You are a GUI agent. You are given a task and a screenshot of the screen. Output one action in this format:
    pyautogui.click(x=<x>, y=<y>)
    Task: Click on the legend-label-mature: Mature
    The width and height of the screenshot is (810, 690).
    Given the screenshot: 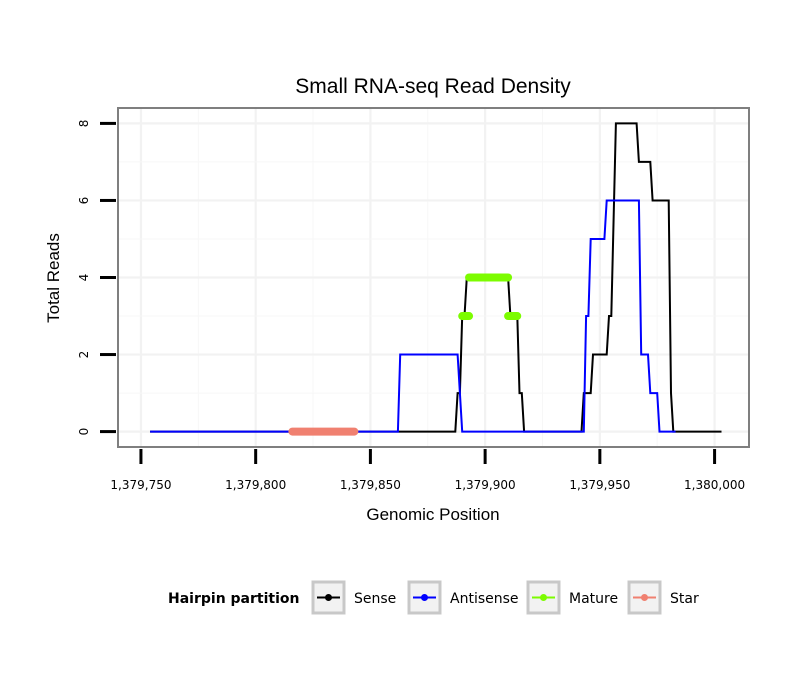 What is the action you would take?
    pyautogui.click(x=593, y=599)
    